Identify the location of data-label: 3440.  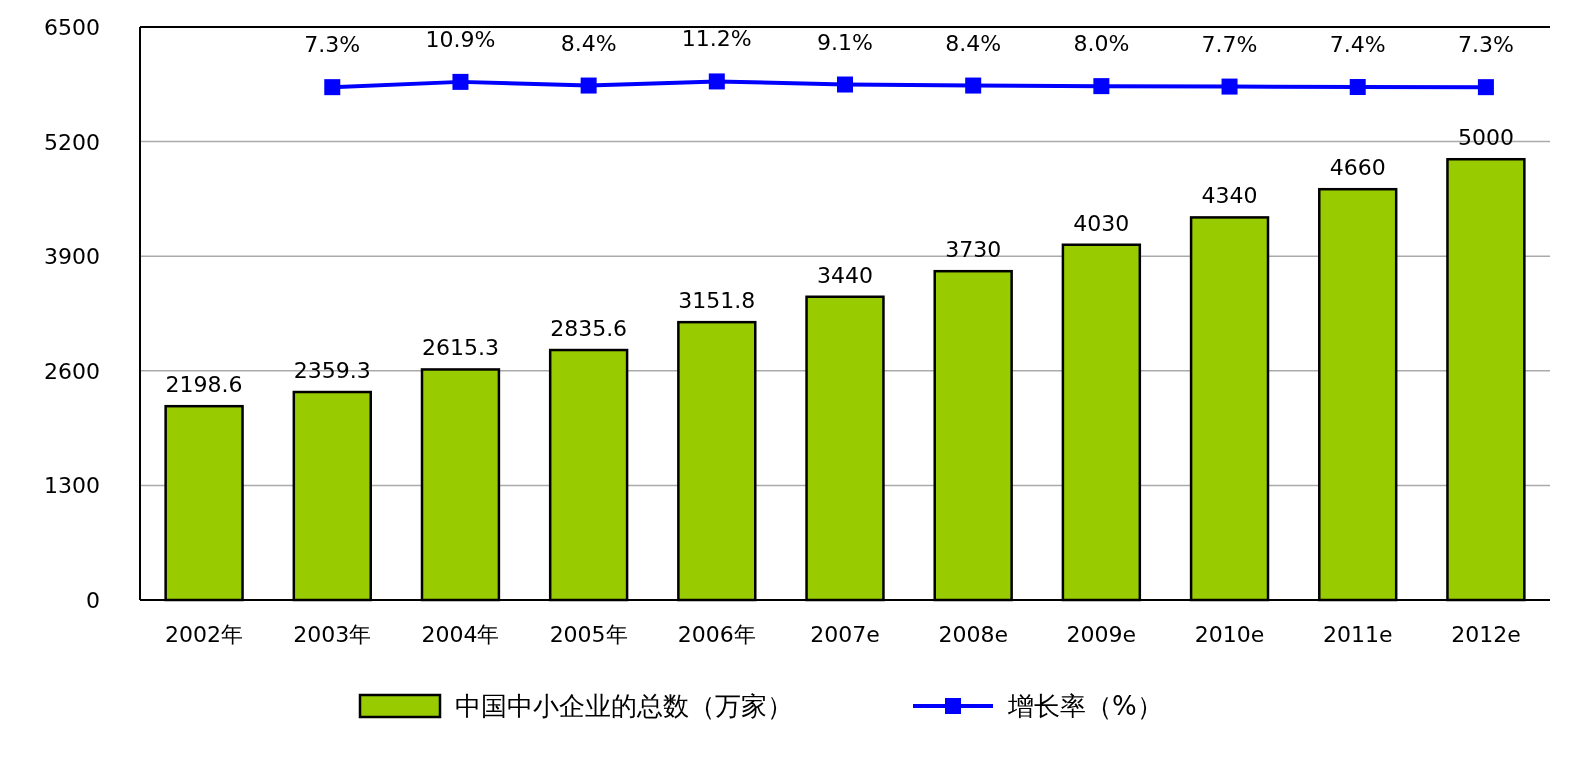
(845, 275).